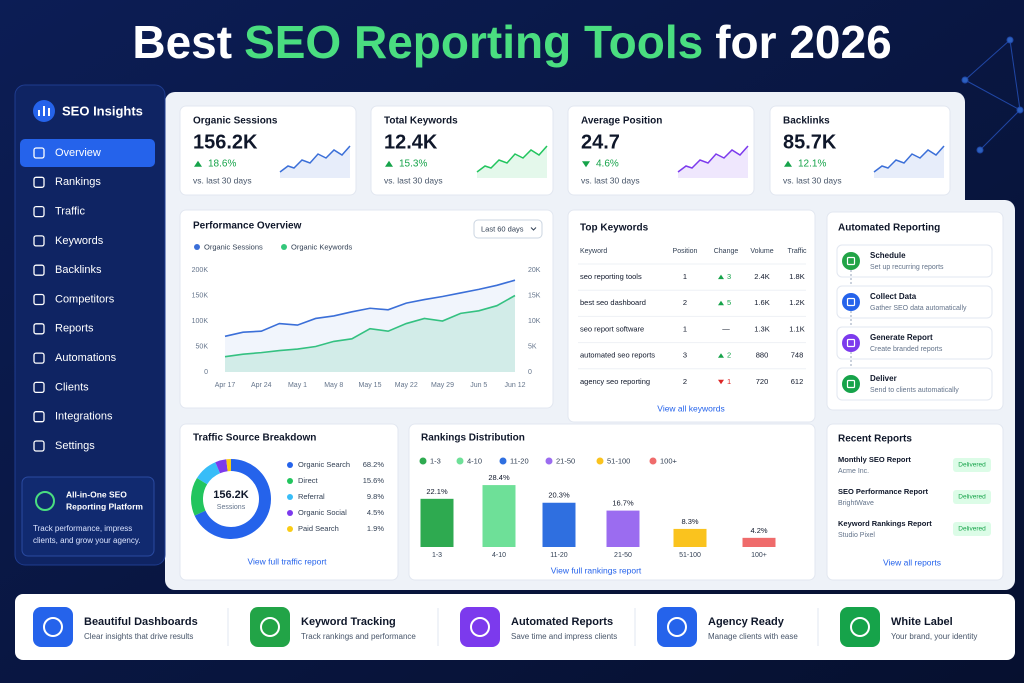  What do you see at coordinates (912, 562) in the screenshot?
I see `link: View all reports` at bounding box center [912, 562].